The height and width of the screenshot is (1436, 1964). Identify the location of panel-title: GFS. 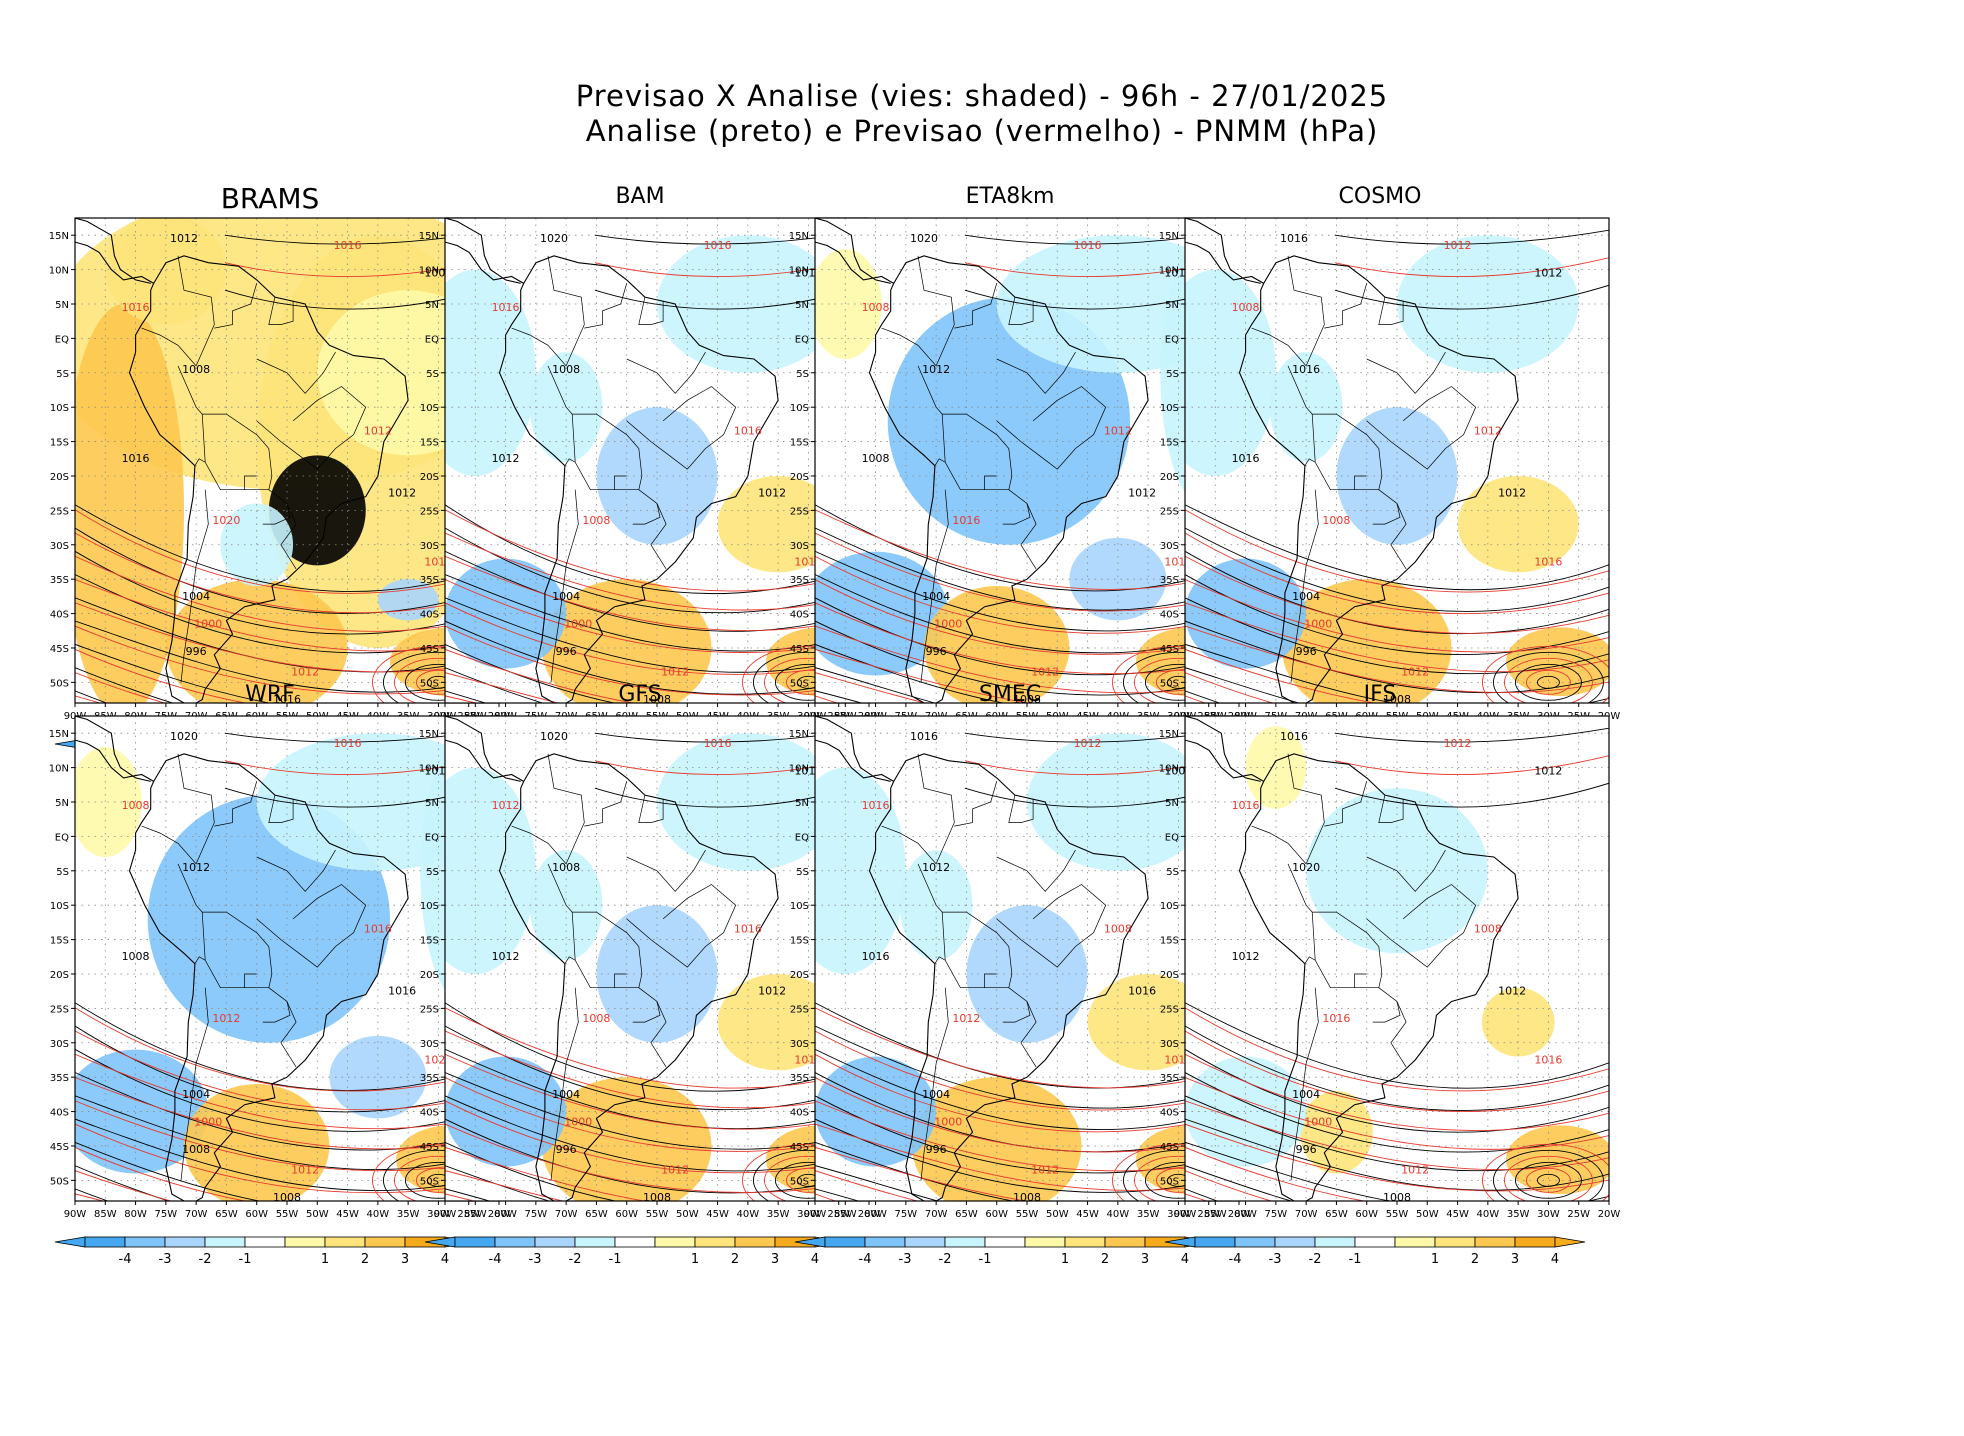
(640, 694).